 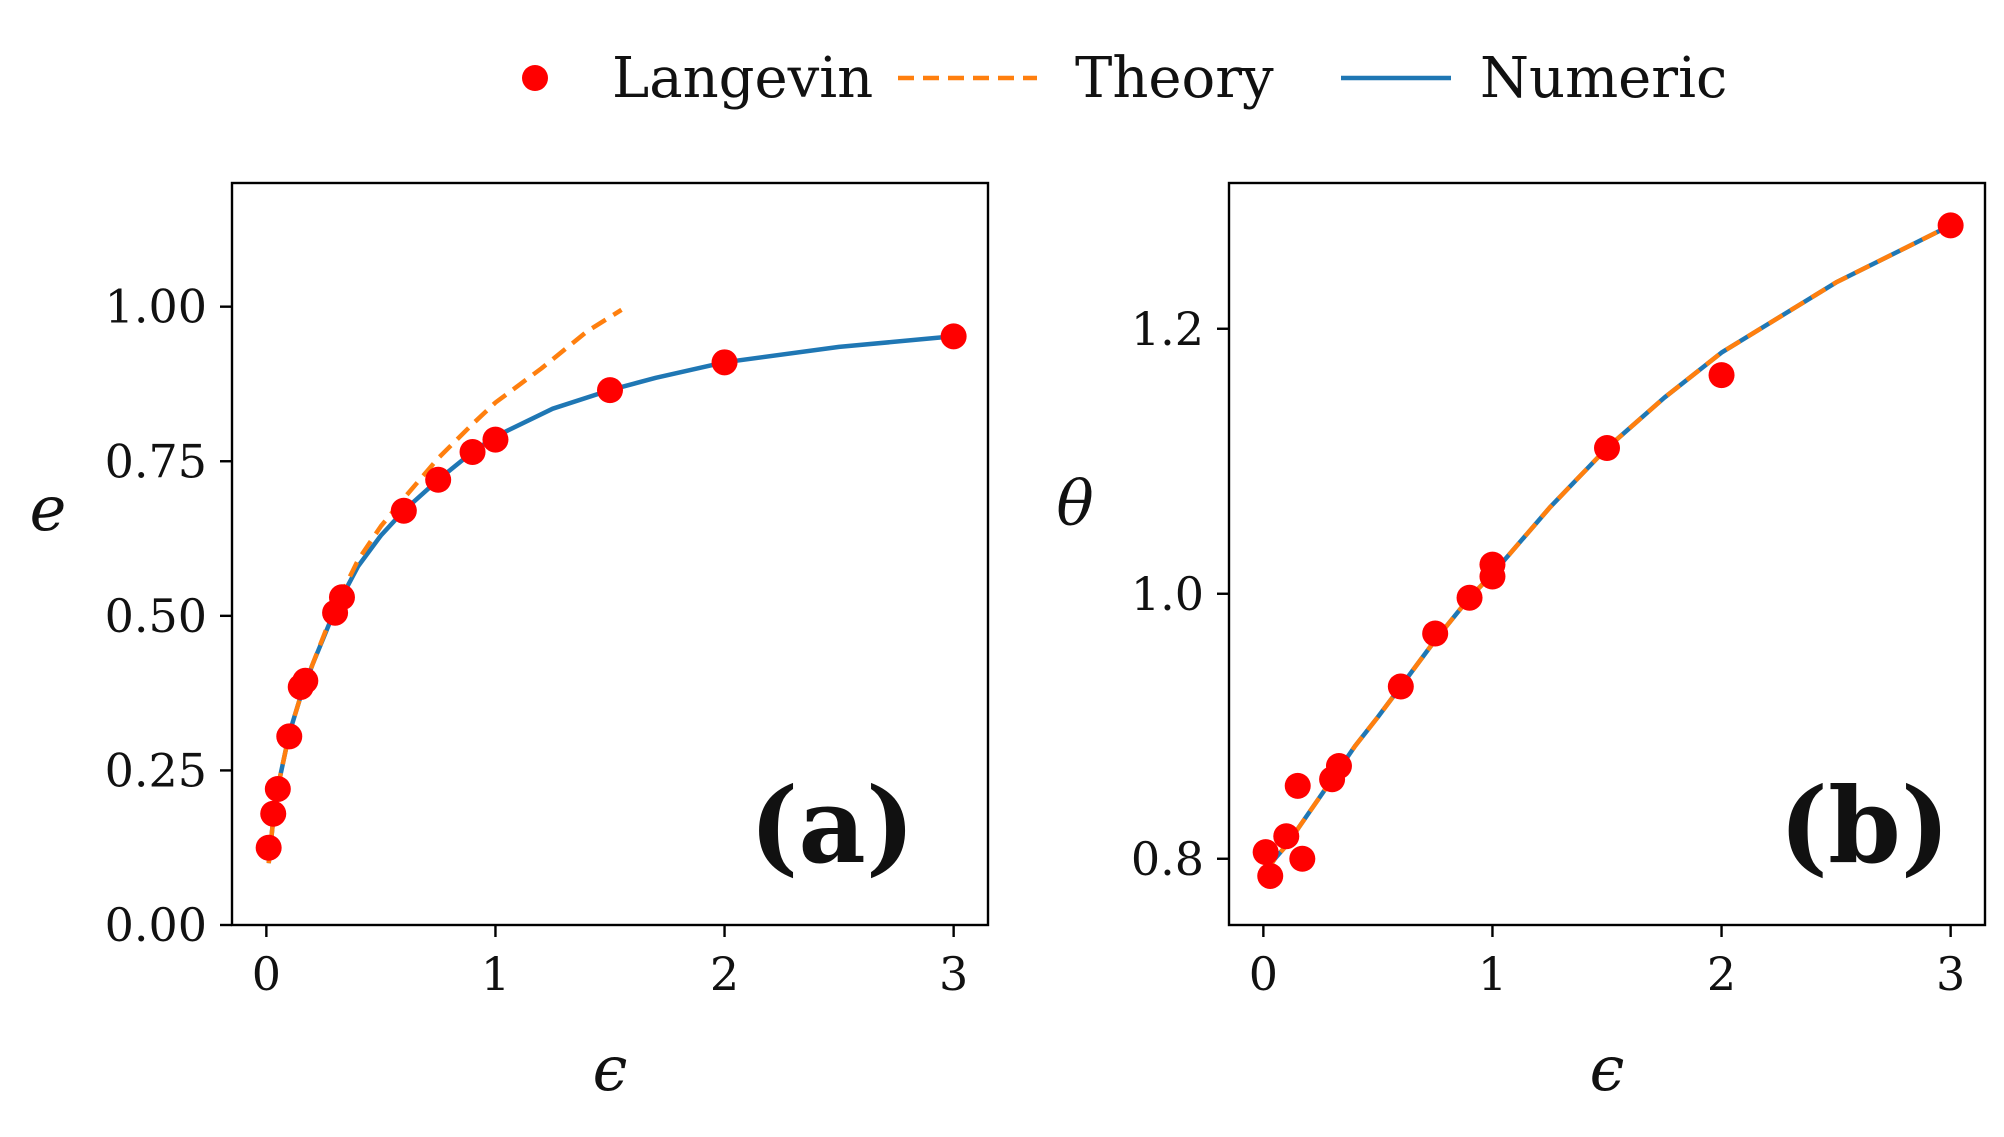 What do you see at coordinates (1074, 503) in the screenshot?
I see `y-axis-label: θ` at bounding box center [1074, 503].